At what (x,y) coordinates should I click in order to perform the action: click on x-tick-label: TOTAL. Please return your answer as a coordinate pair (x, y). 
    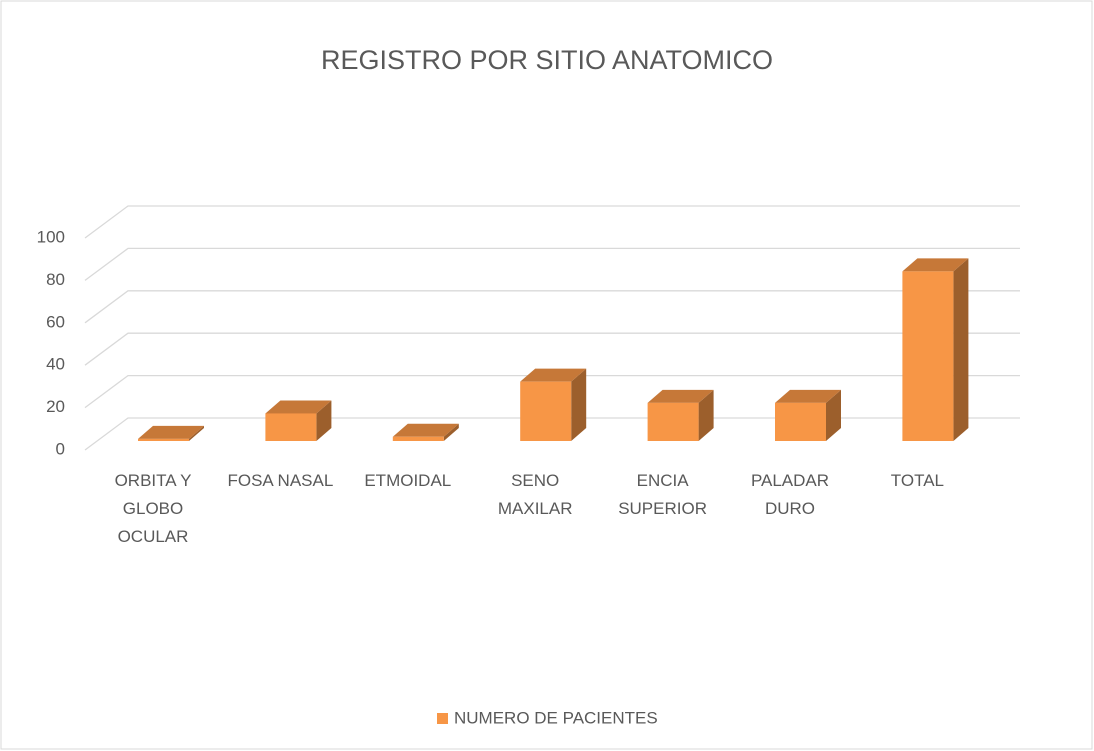
    Looking at the image, I should click on (917, 480).